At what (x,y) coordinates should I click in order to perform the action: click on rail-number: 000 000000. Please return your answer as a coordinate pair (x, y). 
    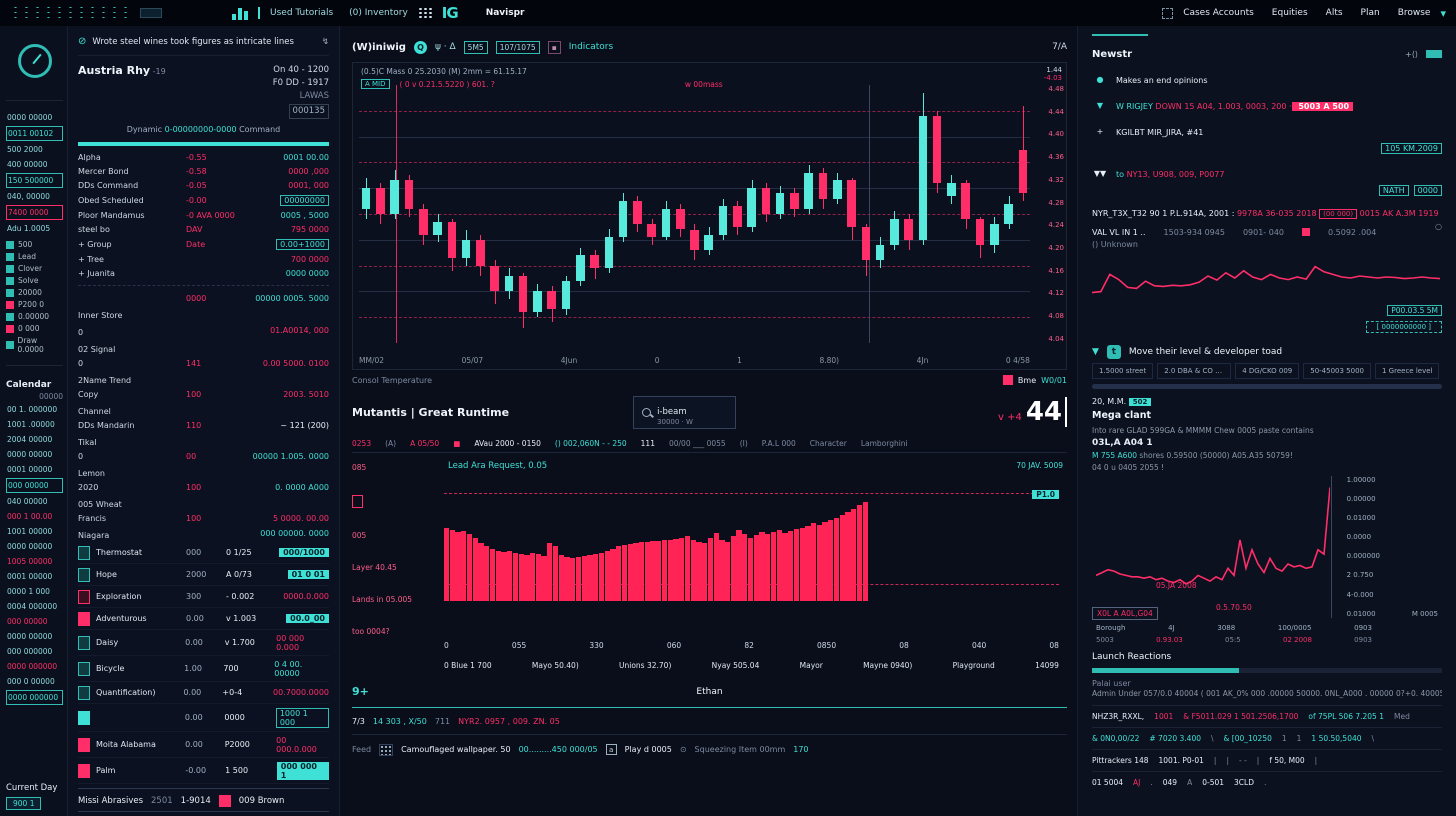
    Looking at the image, I should click on (30, 651).